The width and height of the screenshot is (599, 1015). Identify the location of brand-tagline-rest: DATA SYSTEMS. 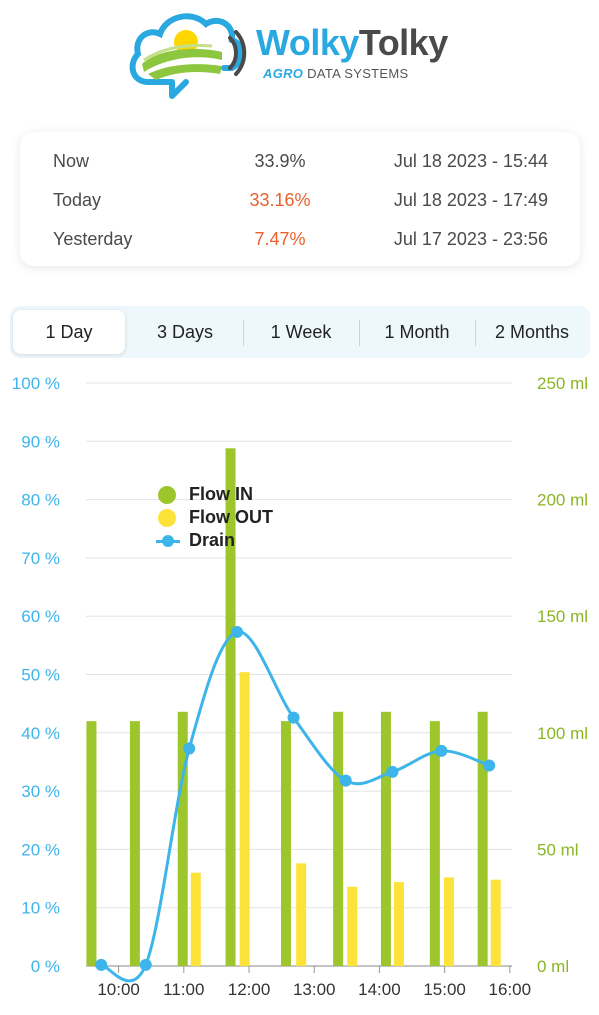
(358, 73).